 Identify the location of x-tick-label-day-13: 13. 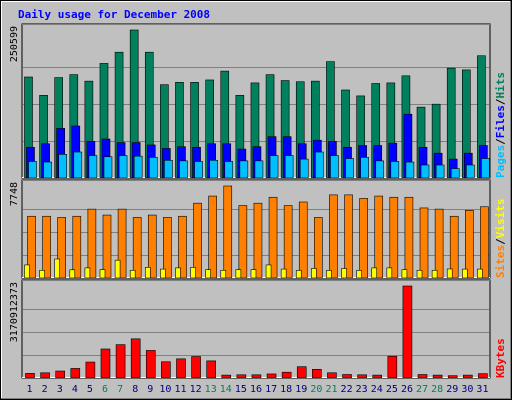
(211, 389).